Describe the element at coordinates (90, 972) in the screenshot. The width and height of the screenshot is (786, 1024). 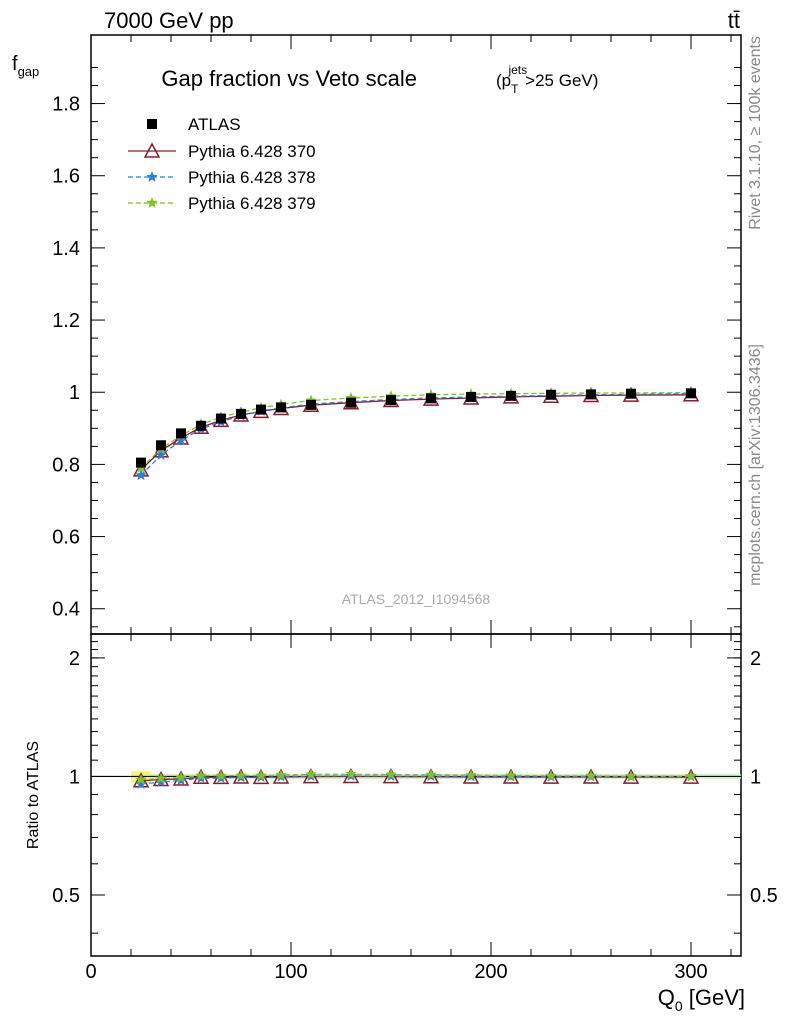
I see `x-tick-label: 0` at that location.